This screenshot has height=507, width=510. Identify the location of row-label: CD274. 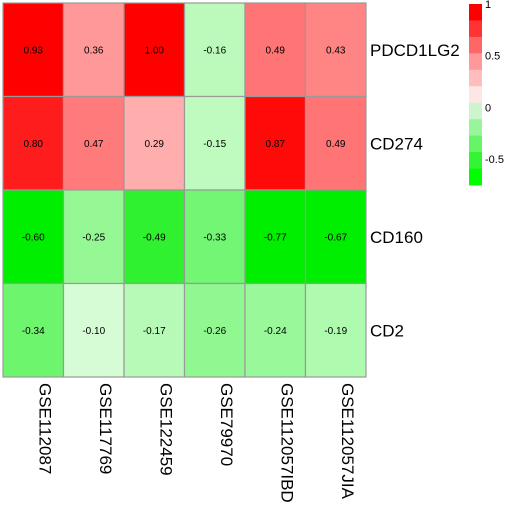
(396, 143).